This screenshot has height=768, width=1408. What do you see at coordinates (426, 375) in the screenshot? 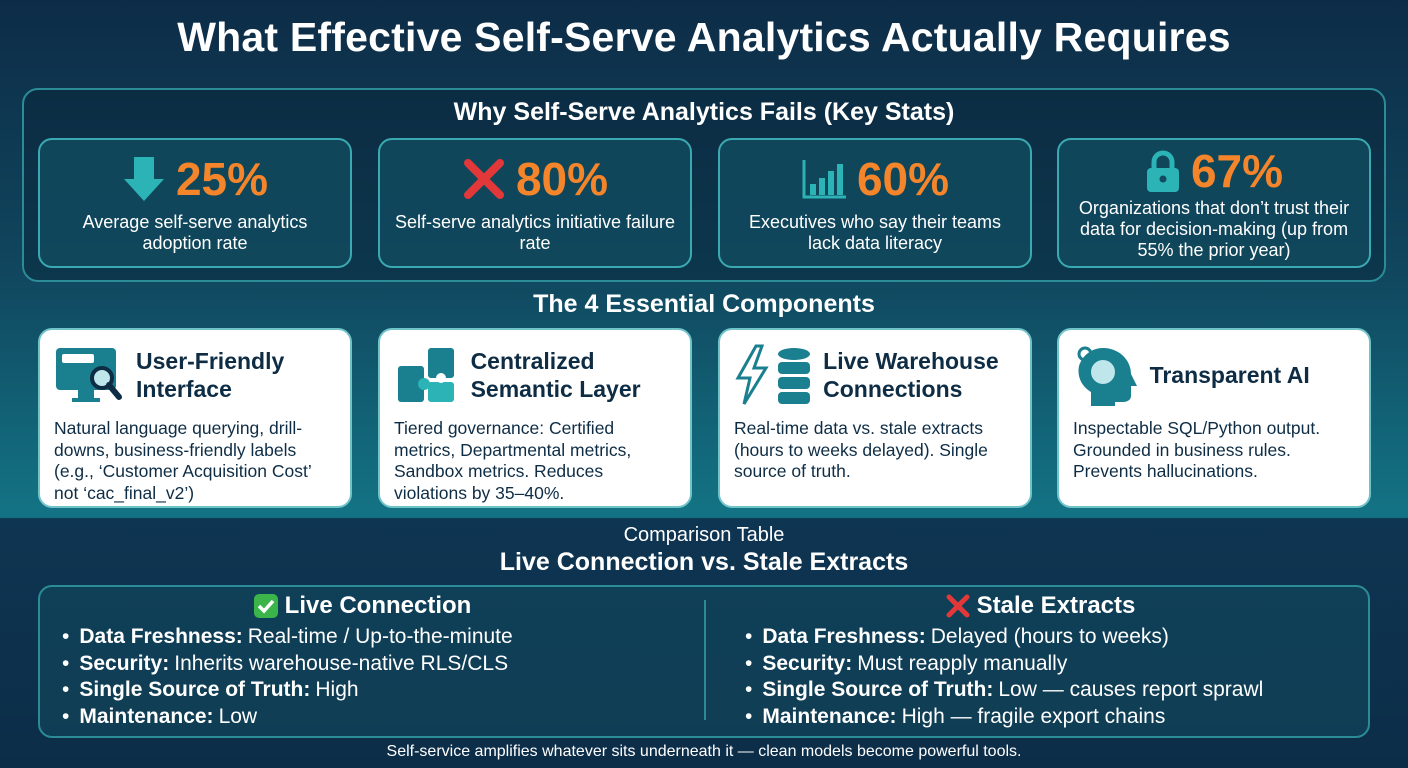
I see `puzzle-icon` at bounding box center [426, 375].